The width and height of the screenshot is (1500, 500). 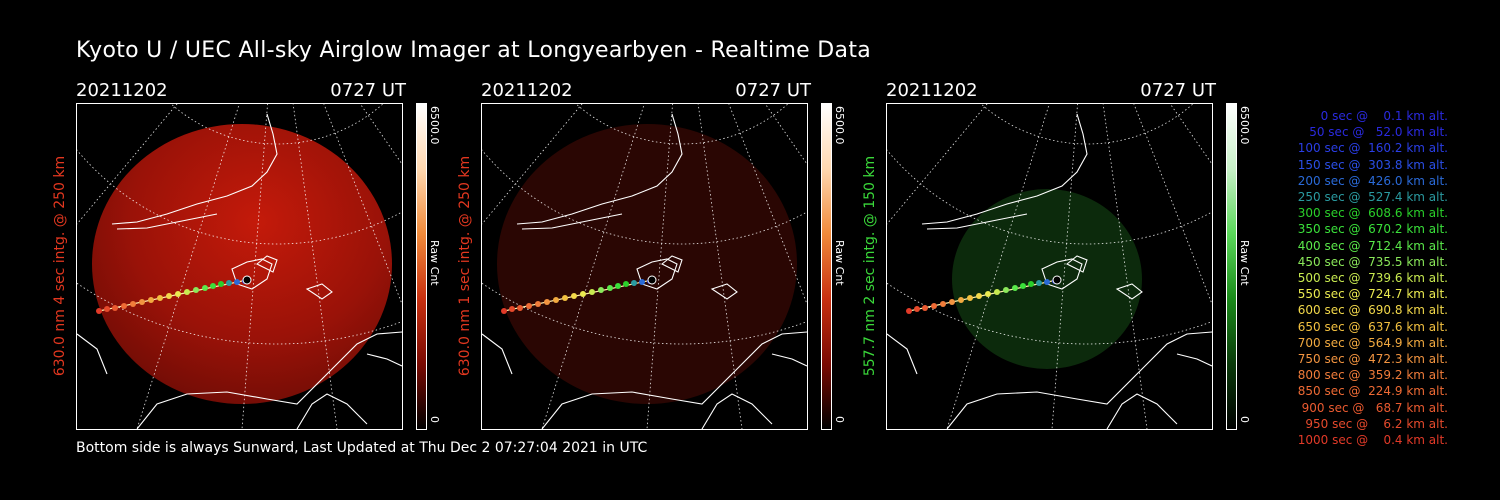 I want to click on allsky-image-557-2s, so click(x=1049, y=266).